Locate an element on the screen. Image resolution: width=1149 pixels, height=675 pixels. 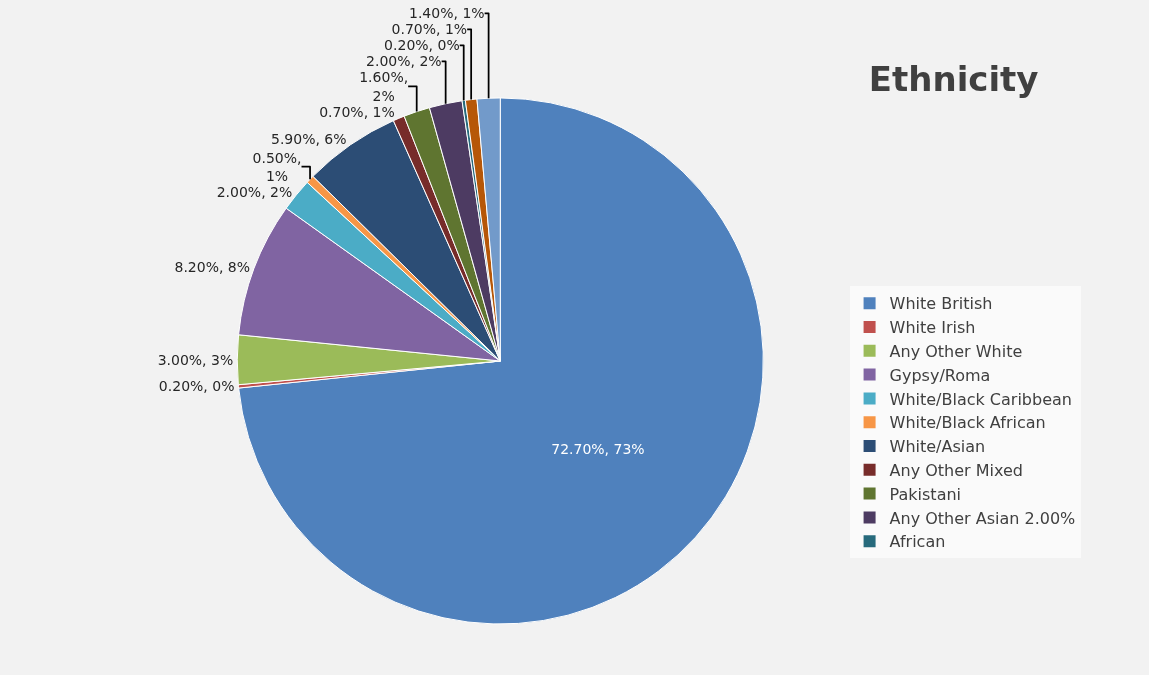
legend-label: White/Black African is located at coordinates (967, 423).